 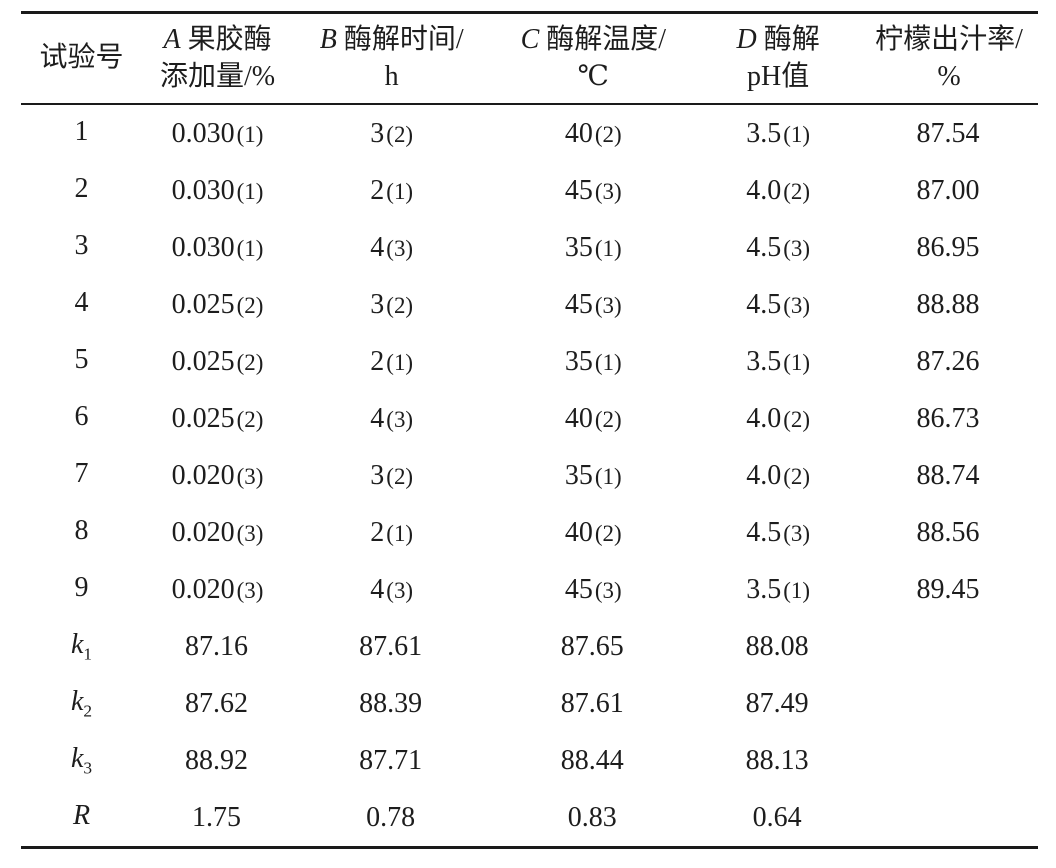 I want to click on cell-value: 86.95, so click(x=948, y=247).